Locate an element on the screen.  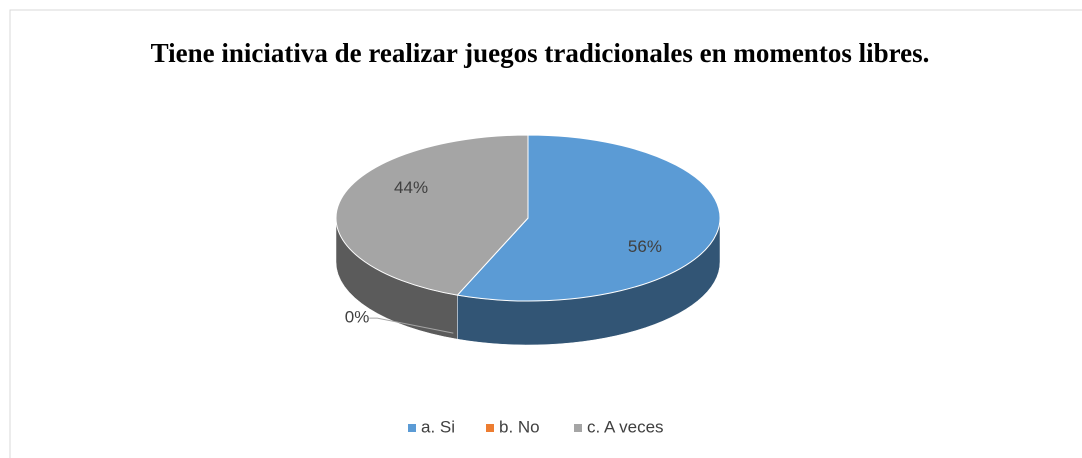
data-label: 56% is located at coordinates (645, 246).